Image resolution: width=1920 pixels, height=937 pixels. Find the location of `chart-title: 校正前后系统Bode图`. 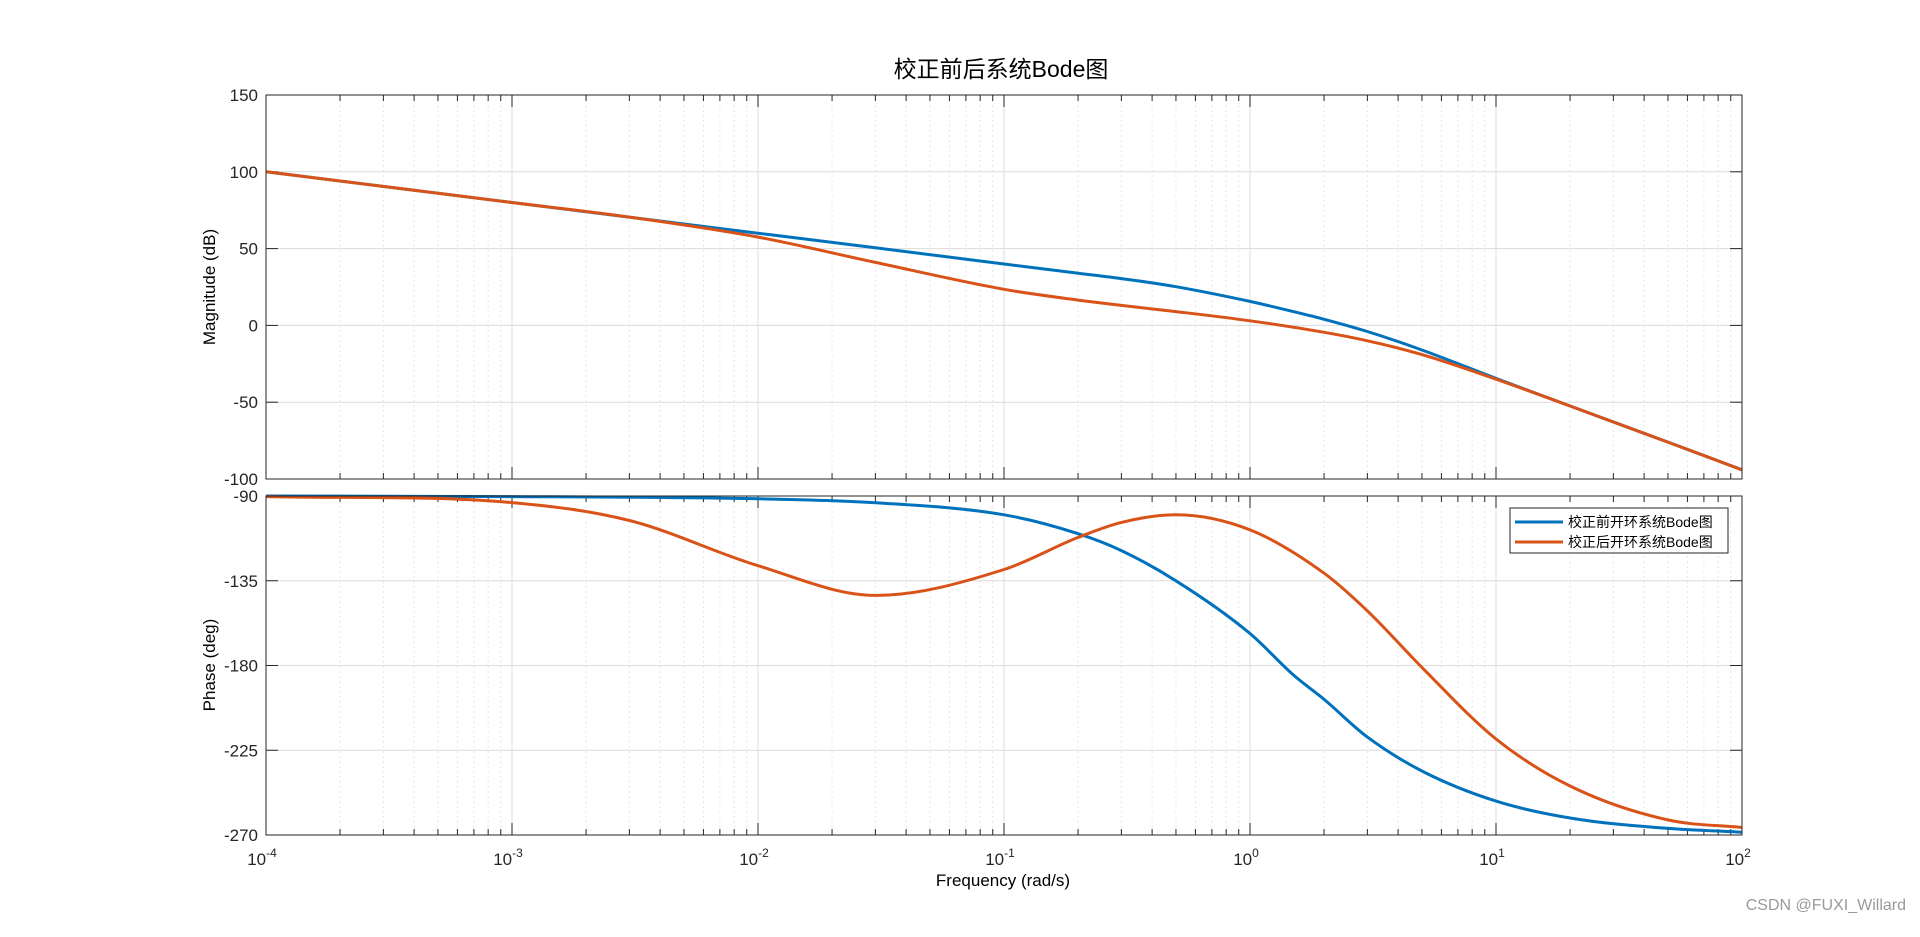

chart-title: 校正前后系统Bode图 is located at coordinates (1001, 69).